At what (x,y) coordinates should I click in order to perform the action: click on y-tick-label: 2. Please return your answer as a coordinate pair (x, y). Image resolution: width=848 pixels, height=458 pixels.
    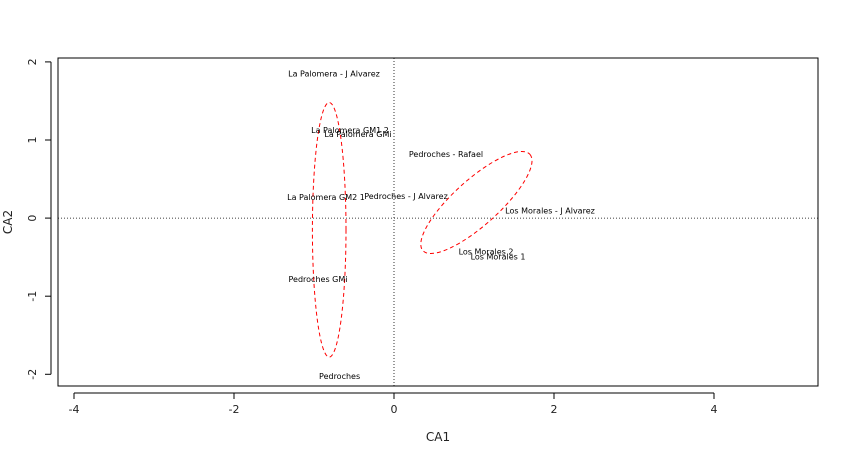
    Looking at the image, I should click on (32, 61).